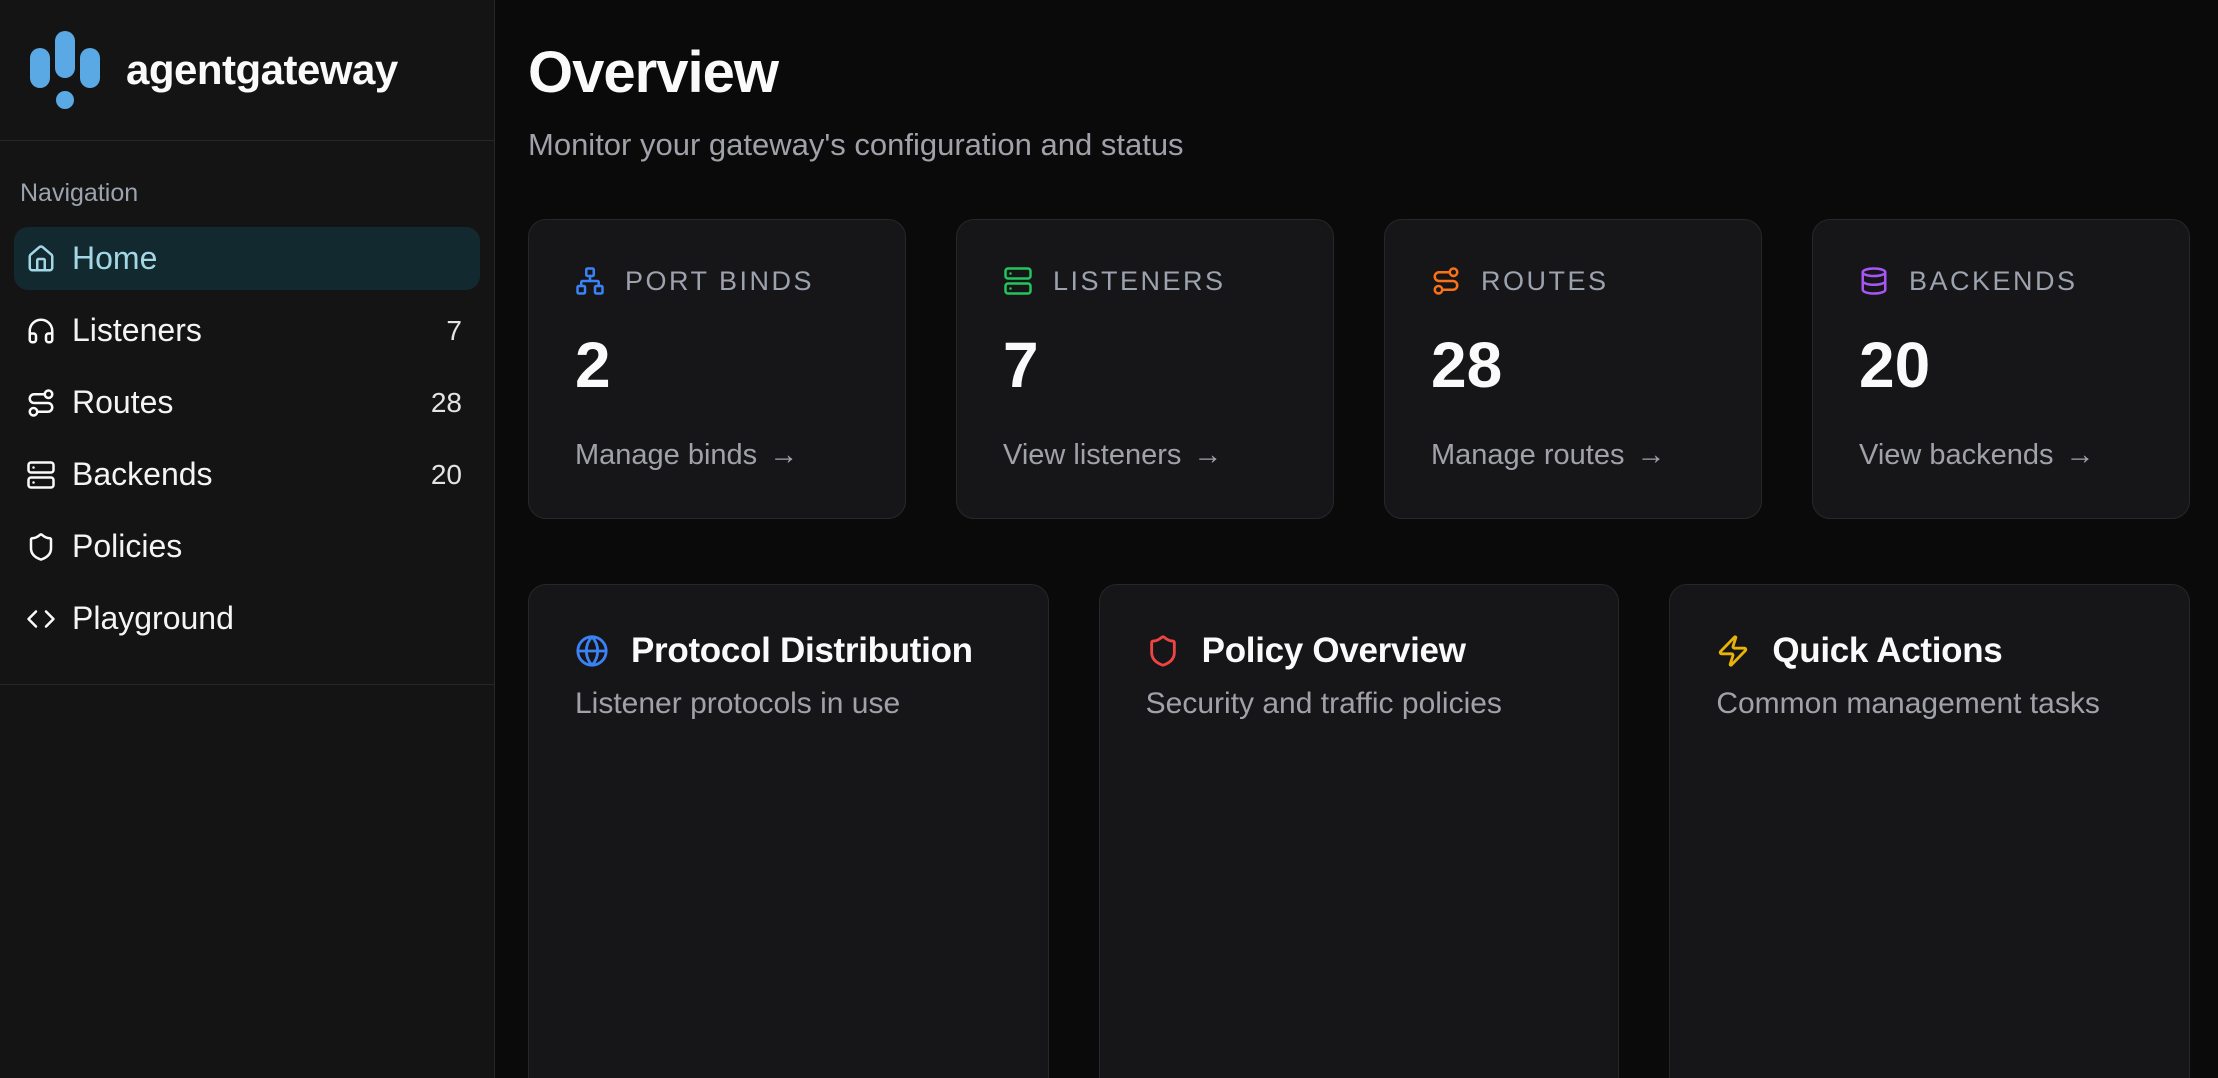 This screenshot has height=1078, width=2218. Describe the element at coordinates (1908, 703) in the screenshot. I see `panel-subtitle: Common management tasks` at that location.